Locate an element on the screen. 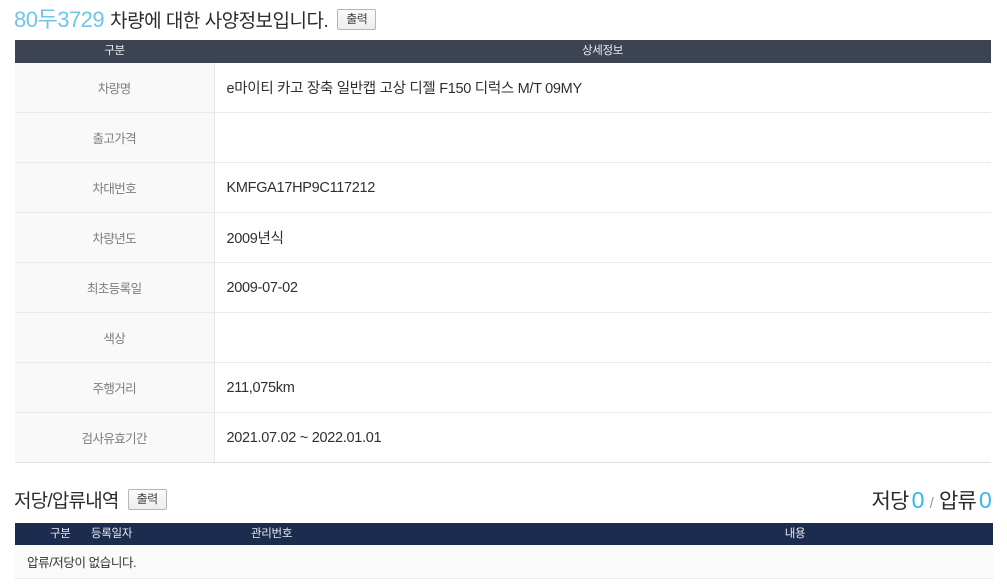  spec-row-value: 211,075km is located at coordinates (602, 387).